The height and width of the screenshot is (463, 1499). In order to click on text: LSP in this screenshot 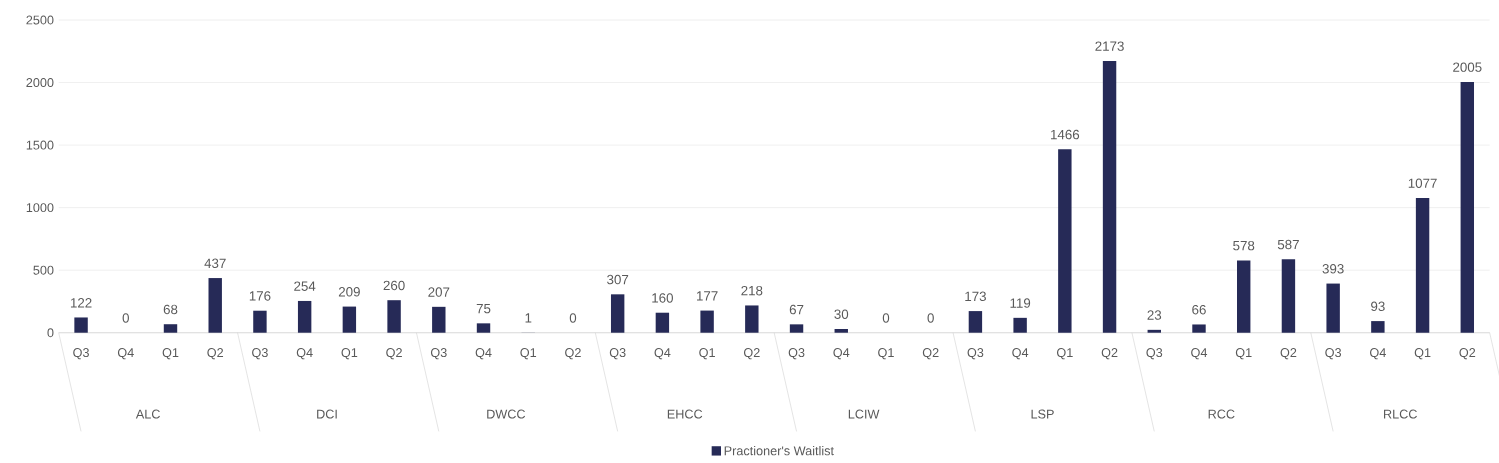, I will do `click(1042, 414)`.